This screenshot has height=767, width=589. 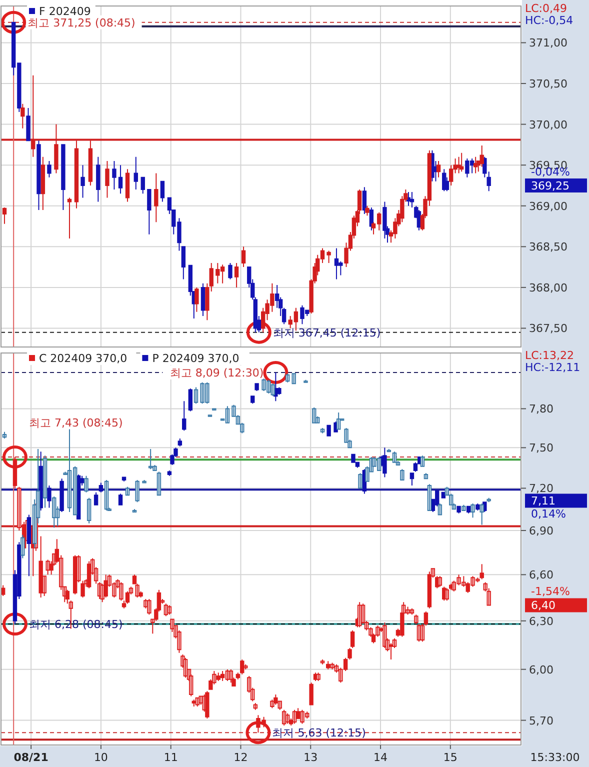 What do you see at coordinates (196, 358) in the screenshot?
I see `legend-label: P 202409 370,0` at bounding box center [196, 358].